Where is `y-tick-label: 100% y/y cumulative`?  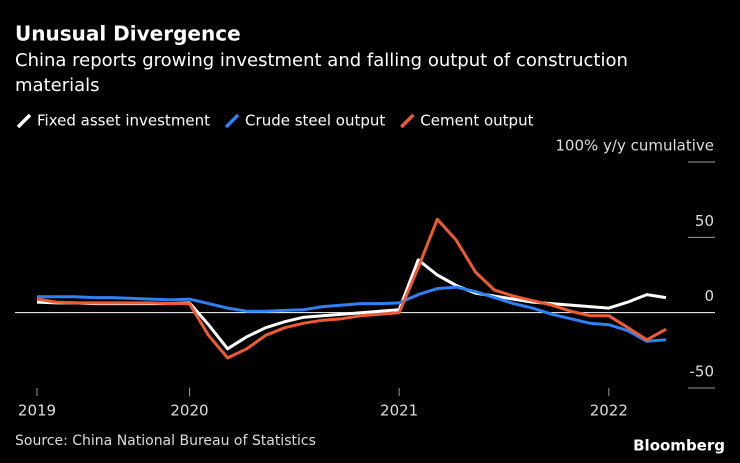 y-tick-label: 100% y/y cumulative is located at coordinates (634, 146).